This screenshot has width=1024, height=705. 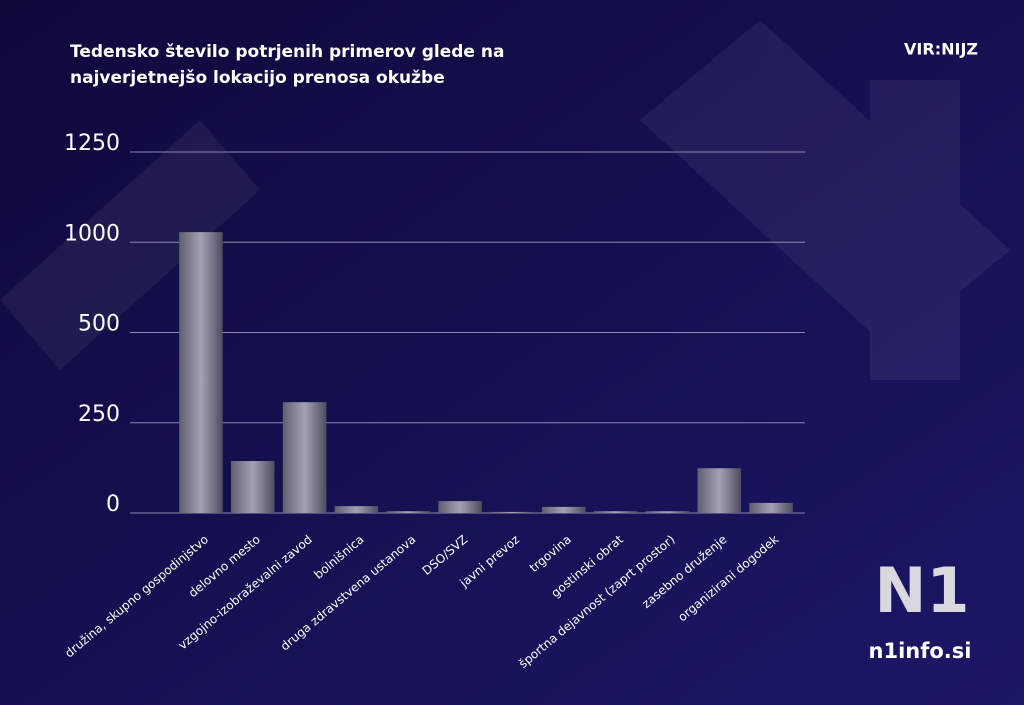 I want to click on source: VIR:NIJZ, so click(x=941, y=49).